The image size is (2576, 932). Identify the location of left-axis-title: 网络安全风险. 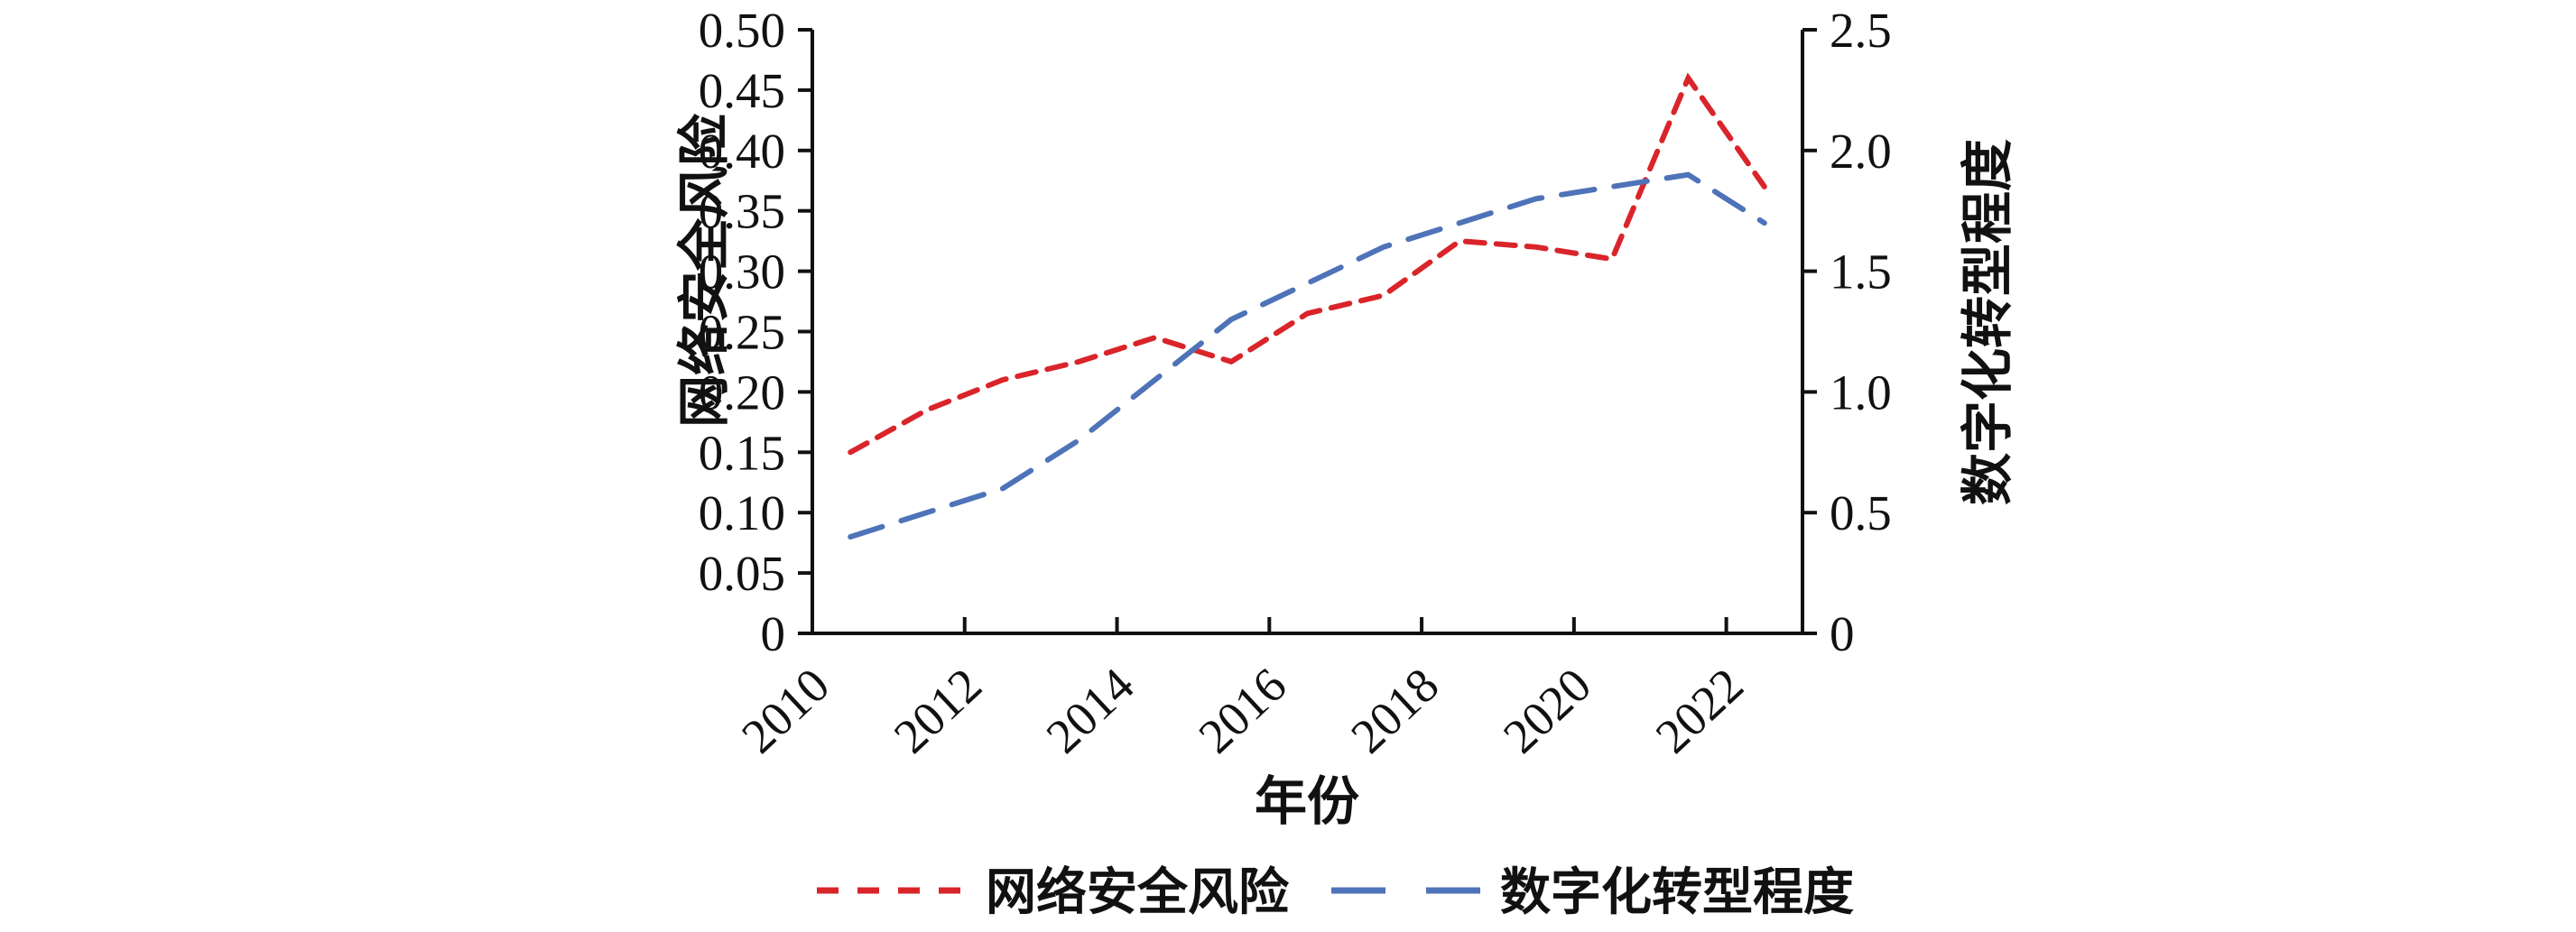
(704, 270).